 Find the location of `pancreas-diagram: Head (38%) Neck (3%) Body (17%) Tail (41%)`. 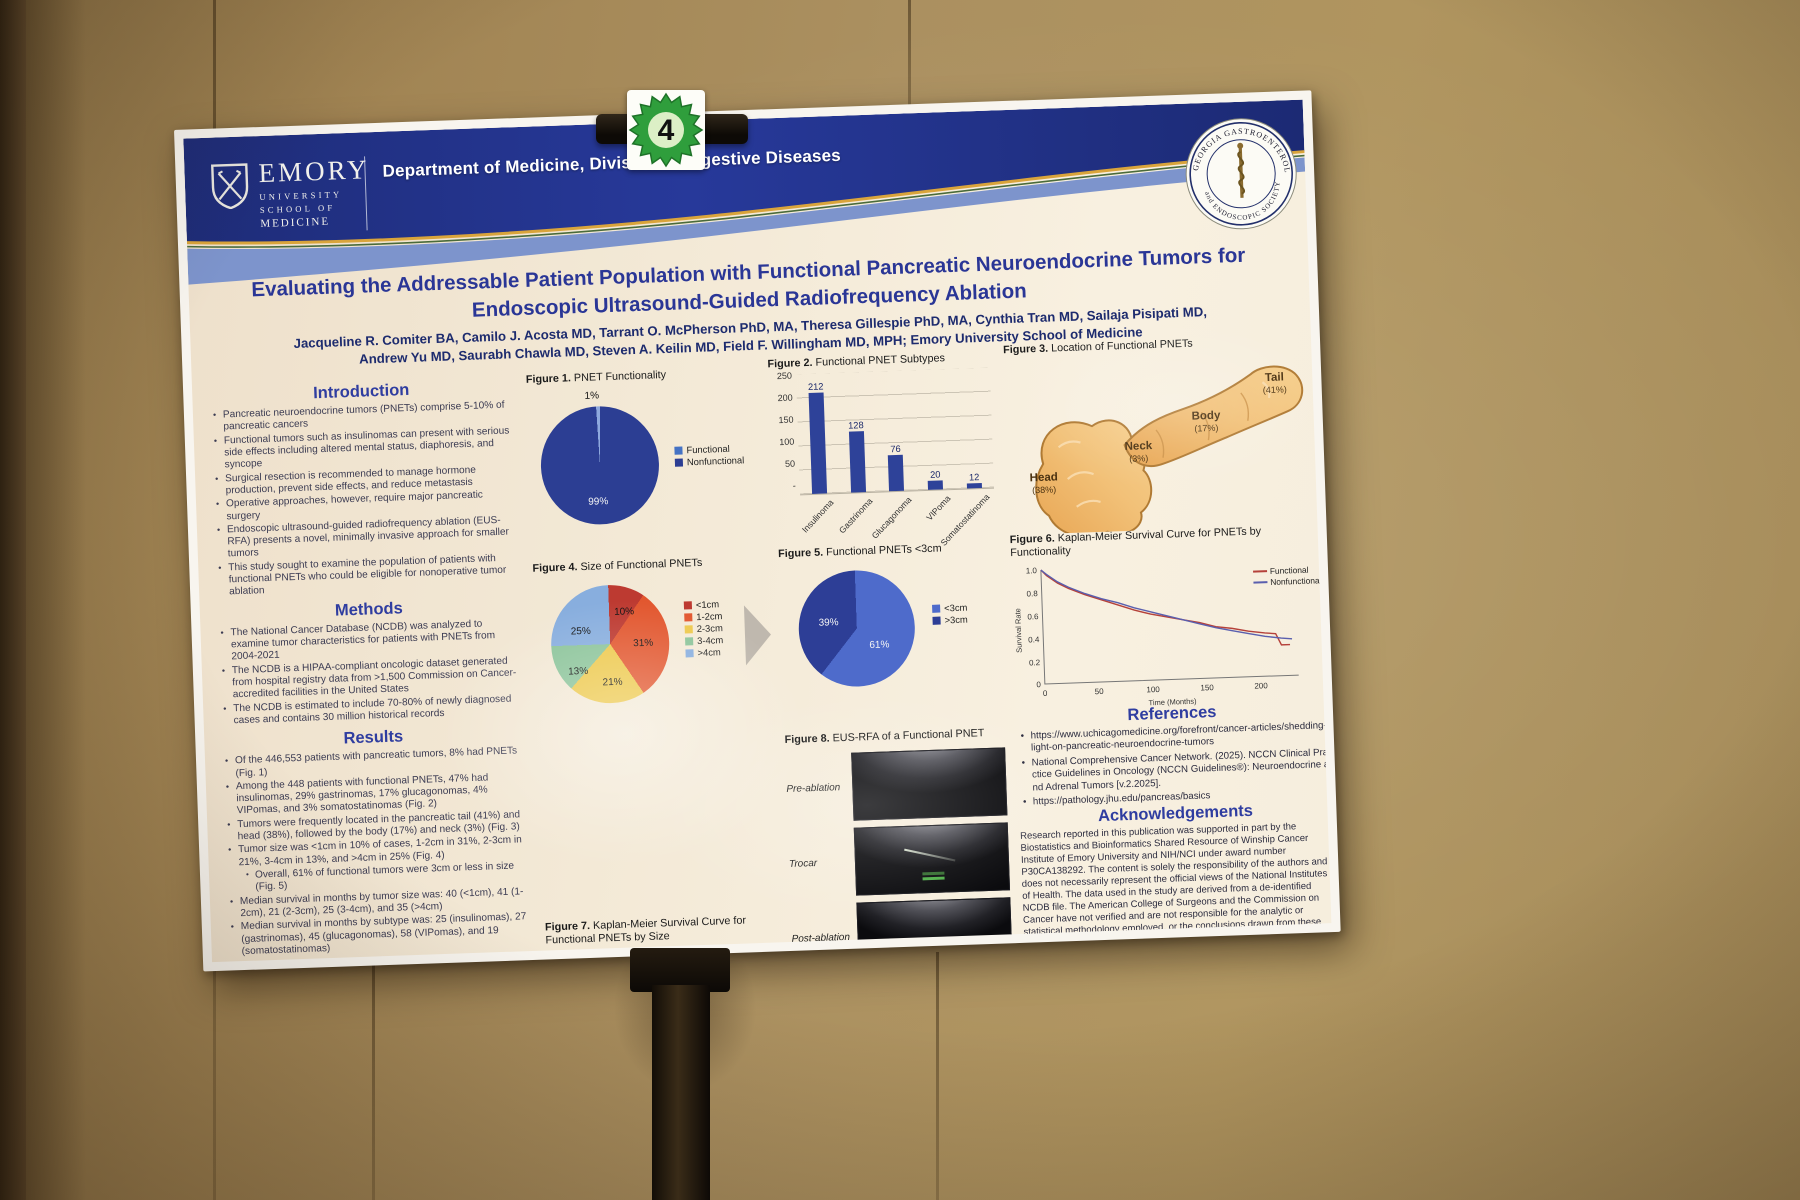

pancreas-diagram: Head (38%) Neck (3%) Body (17%) Tail (41%) is located at coordinates (1162, 443).